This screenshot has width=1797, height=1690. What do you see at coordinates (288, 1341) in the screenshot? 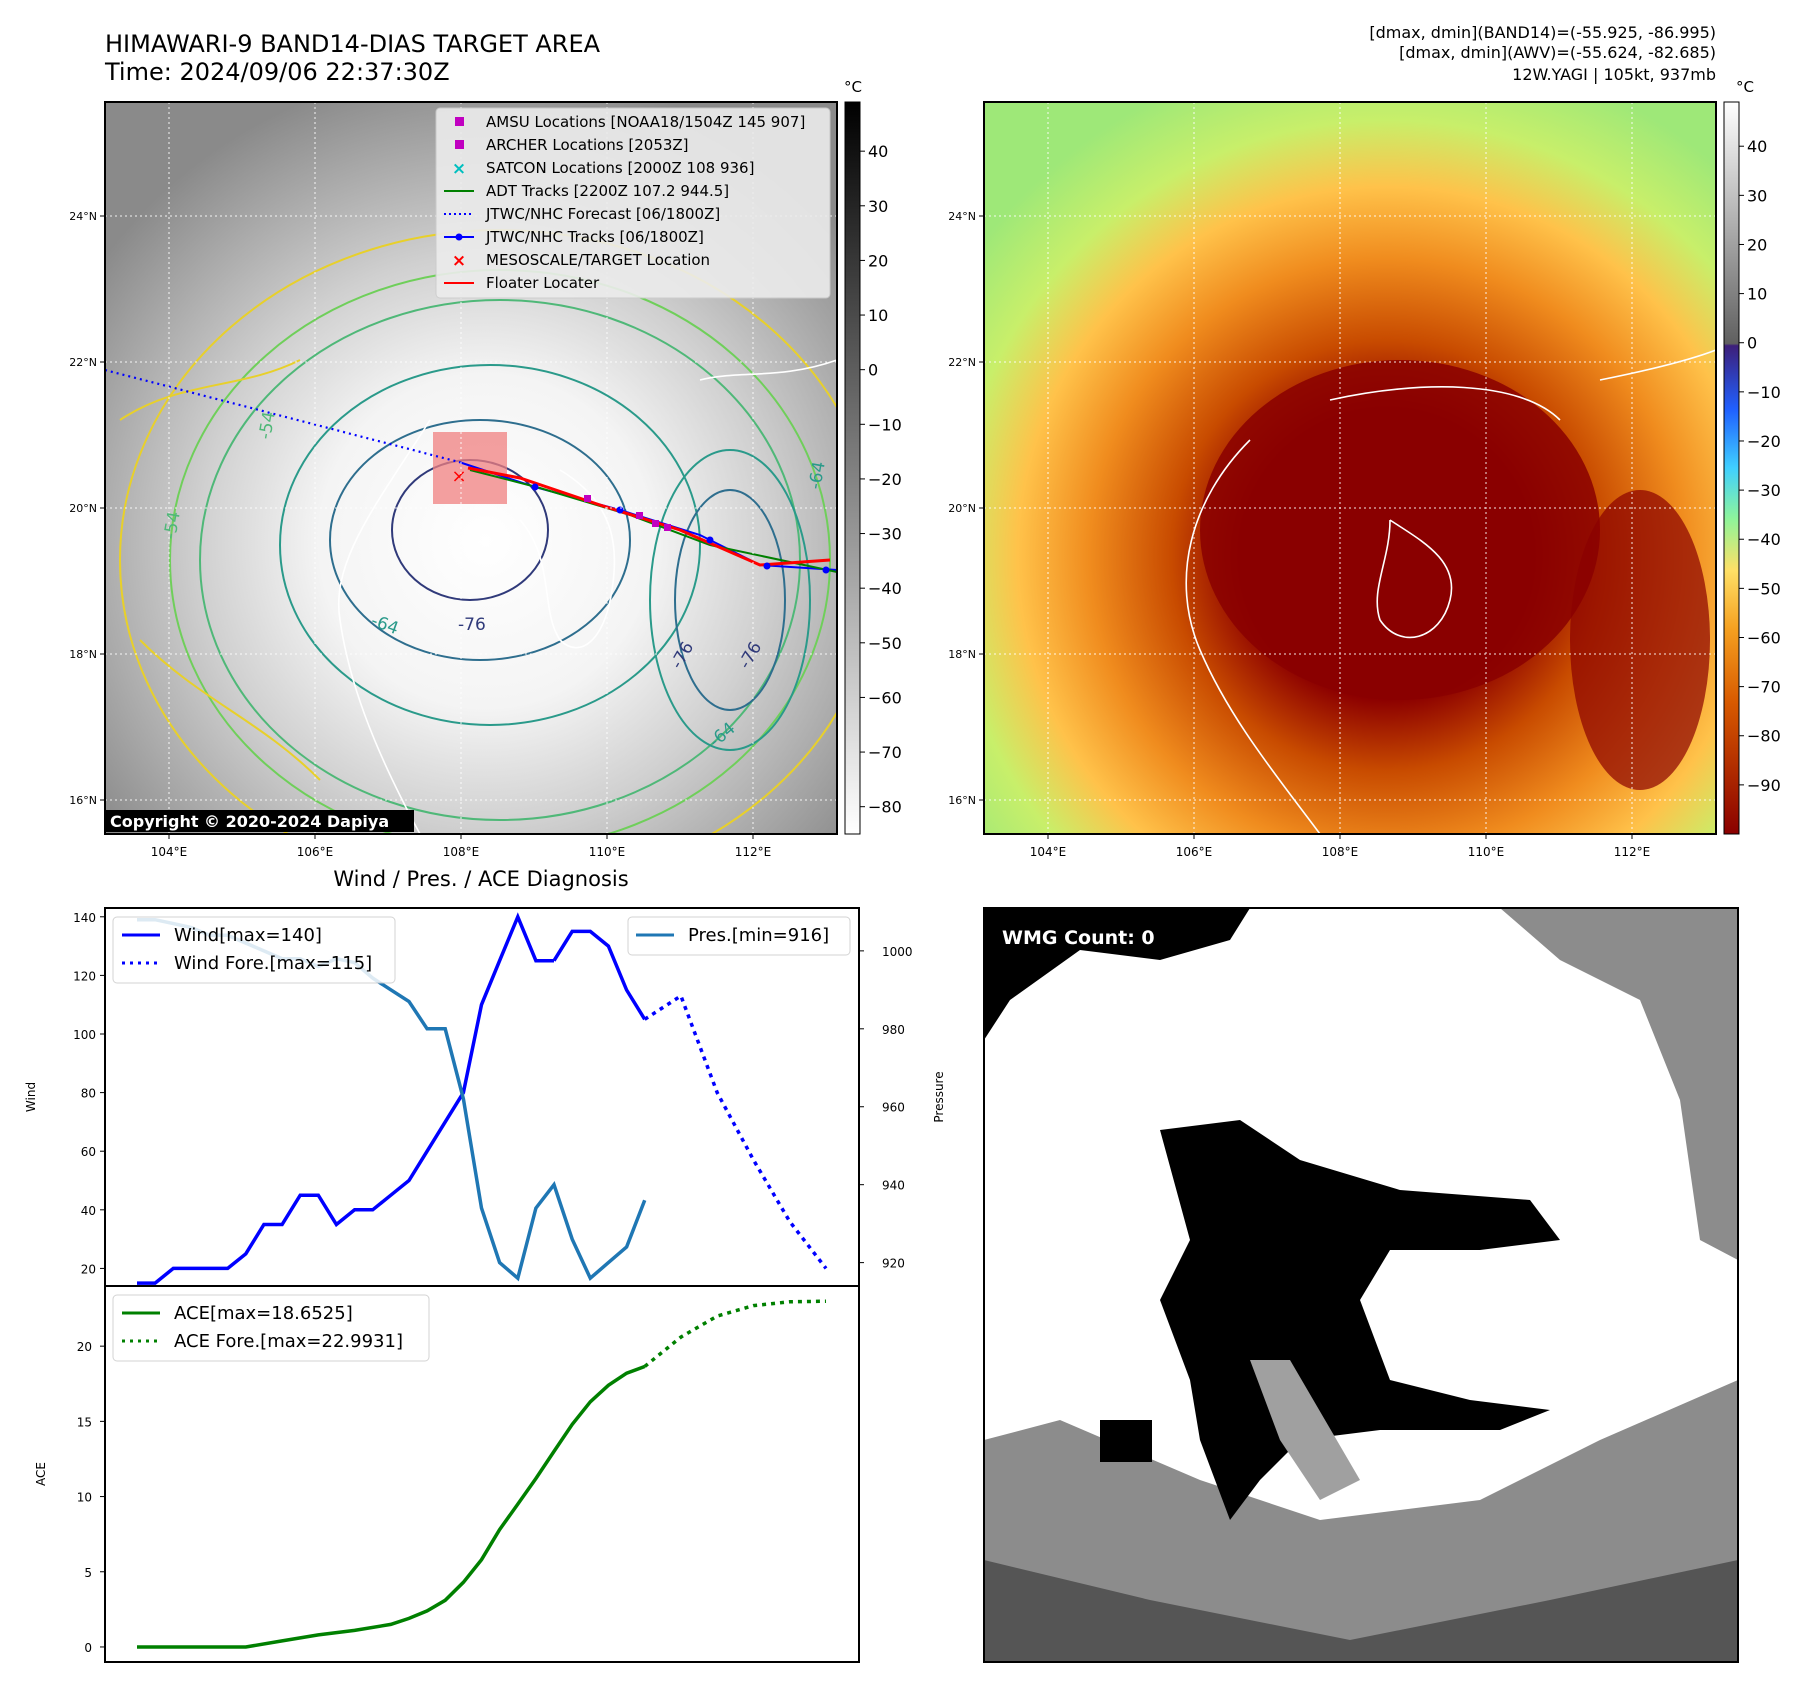
I see `ace-forecast-legend-label: ACE Fore.[max=22.9931]` at bounding box center [288, 1341].